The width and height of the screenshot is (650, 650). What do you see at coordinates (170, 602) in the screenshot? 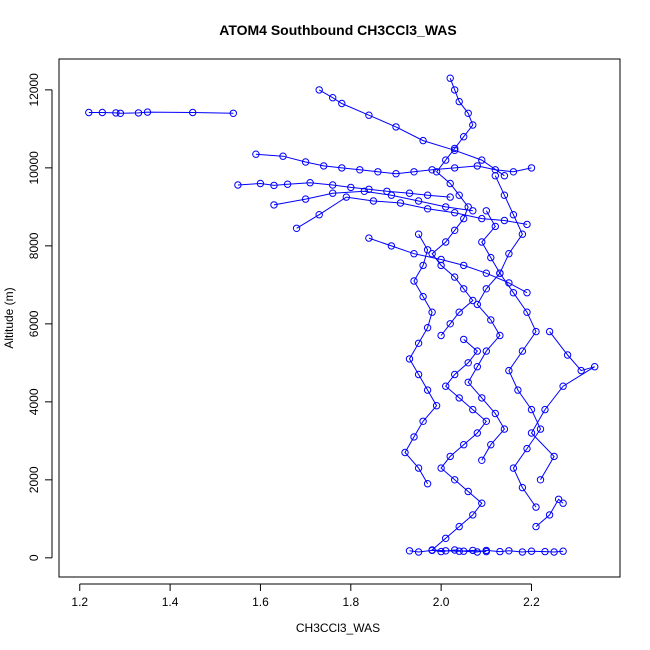
I see `x-tick-label: 1.4` at bounding box center [170, 602].